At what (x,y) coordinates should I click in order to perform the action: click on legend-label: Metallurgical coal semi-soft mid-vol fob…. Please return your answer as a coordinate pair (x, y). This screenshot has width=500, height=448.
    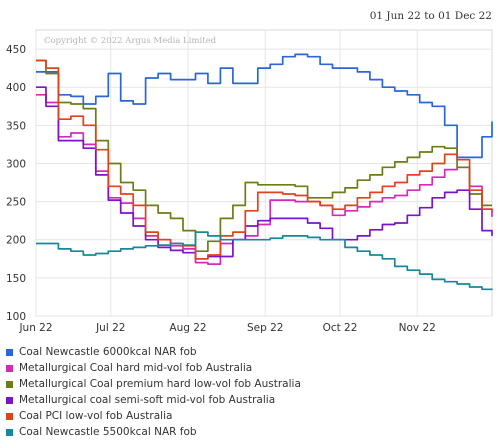
    Looking at the image, I should click on (147, 400).